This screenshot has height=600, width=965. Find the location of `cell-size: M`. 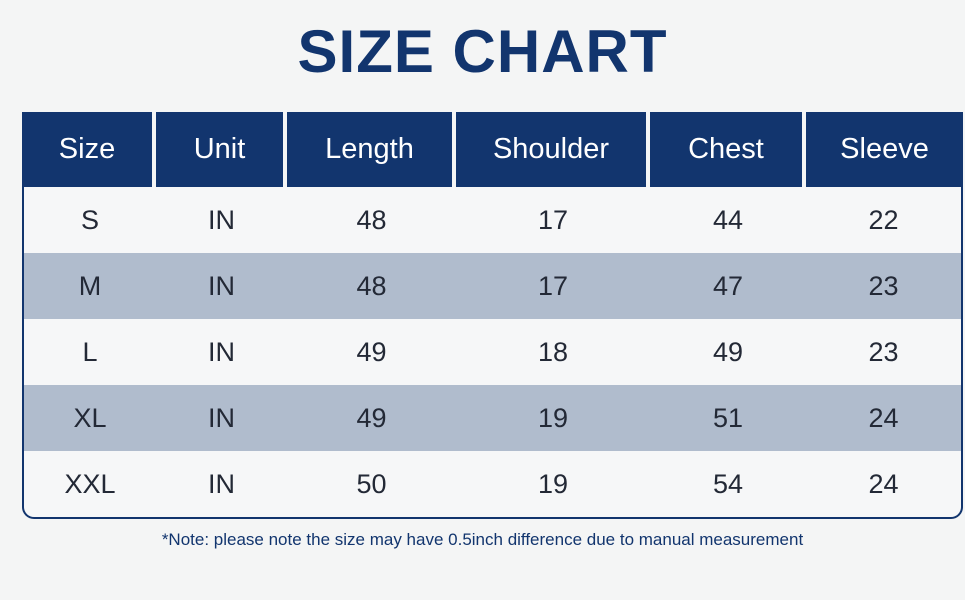

cell-size: M is located at coordinates (89, 286).